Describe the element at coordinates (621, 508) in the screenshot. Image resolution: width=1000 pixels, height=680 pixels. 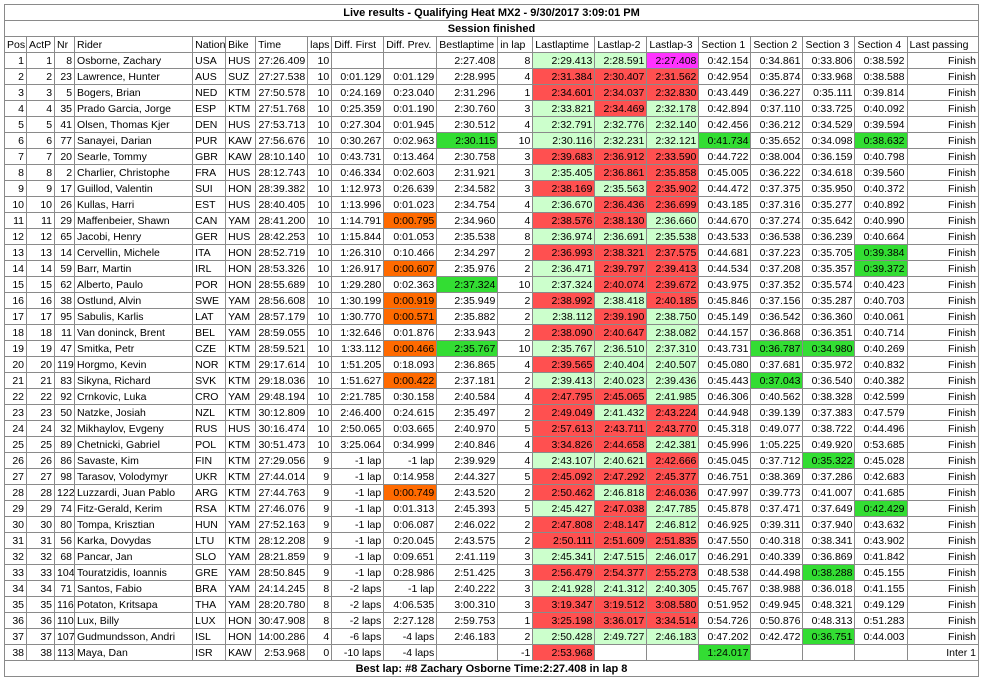
I see `cell: 2:47.038` at that location.